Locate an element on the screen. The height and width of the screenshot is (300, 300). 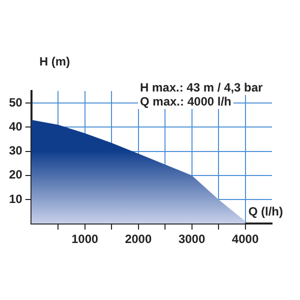
x-tick-label: 2000 is located at coordinates (138, 239).